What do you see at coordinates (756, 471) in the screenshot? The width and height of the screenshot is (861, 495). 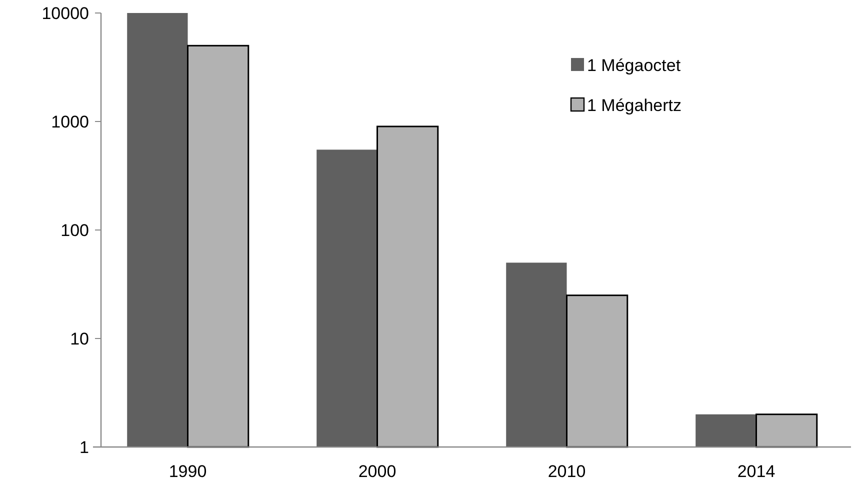 I see `x-tick-label: 2014` at bounding box center [756, 471].